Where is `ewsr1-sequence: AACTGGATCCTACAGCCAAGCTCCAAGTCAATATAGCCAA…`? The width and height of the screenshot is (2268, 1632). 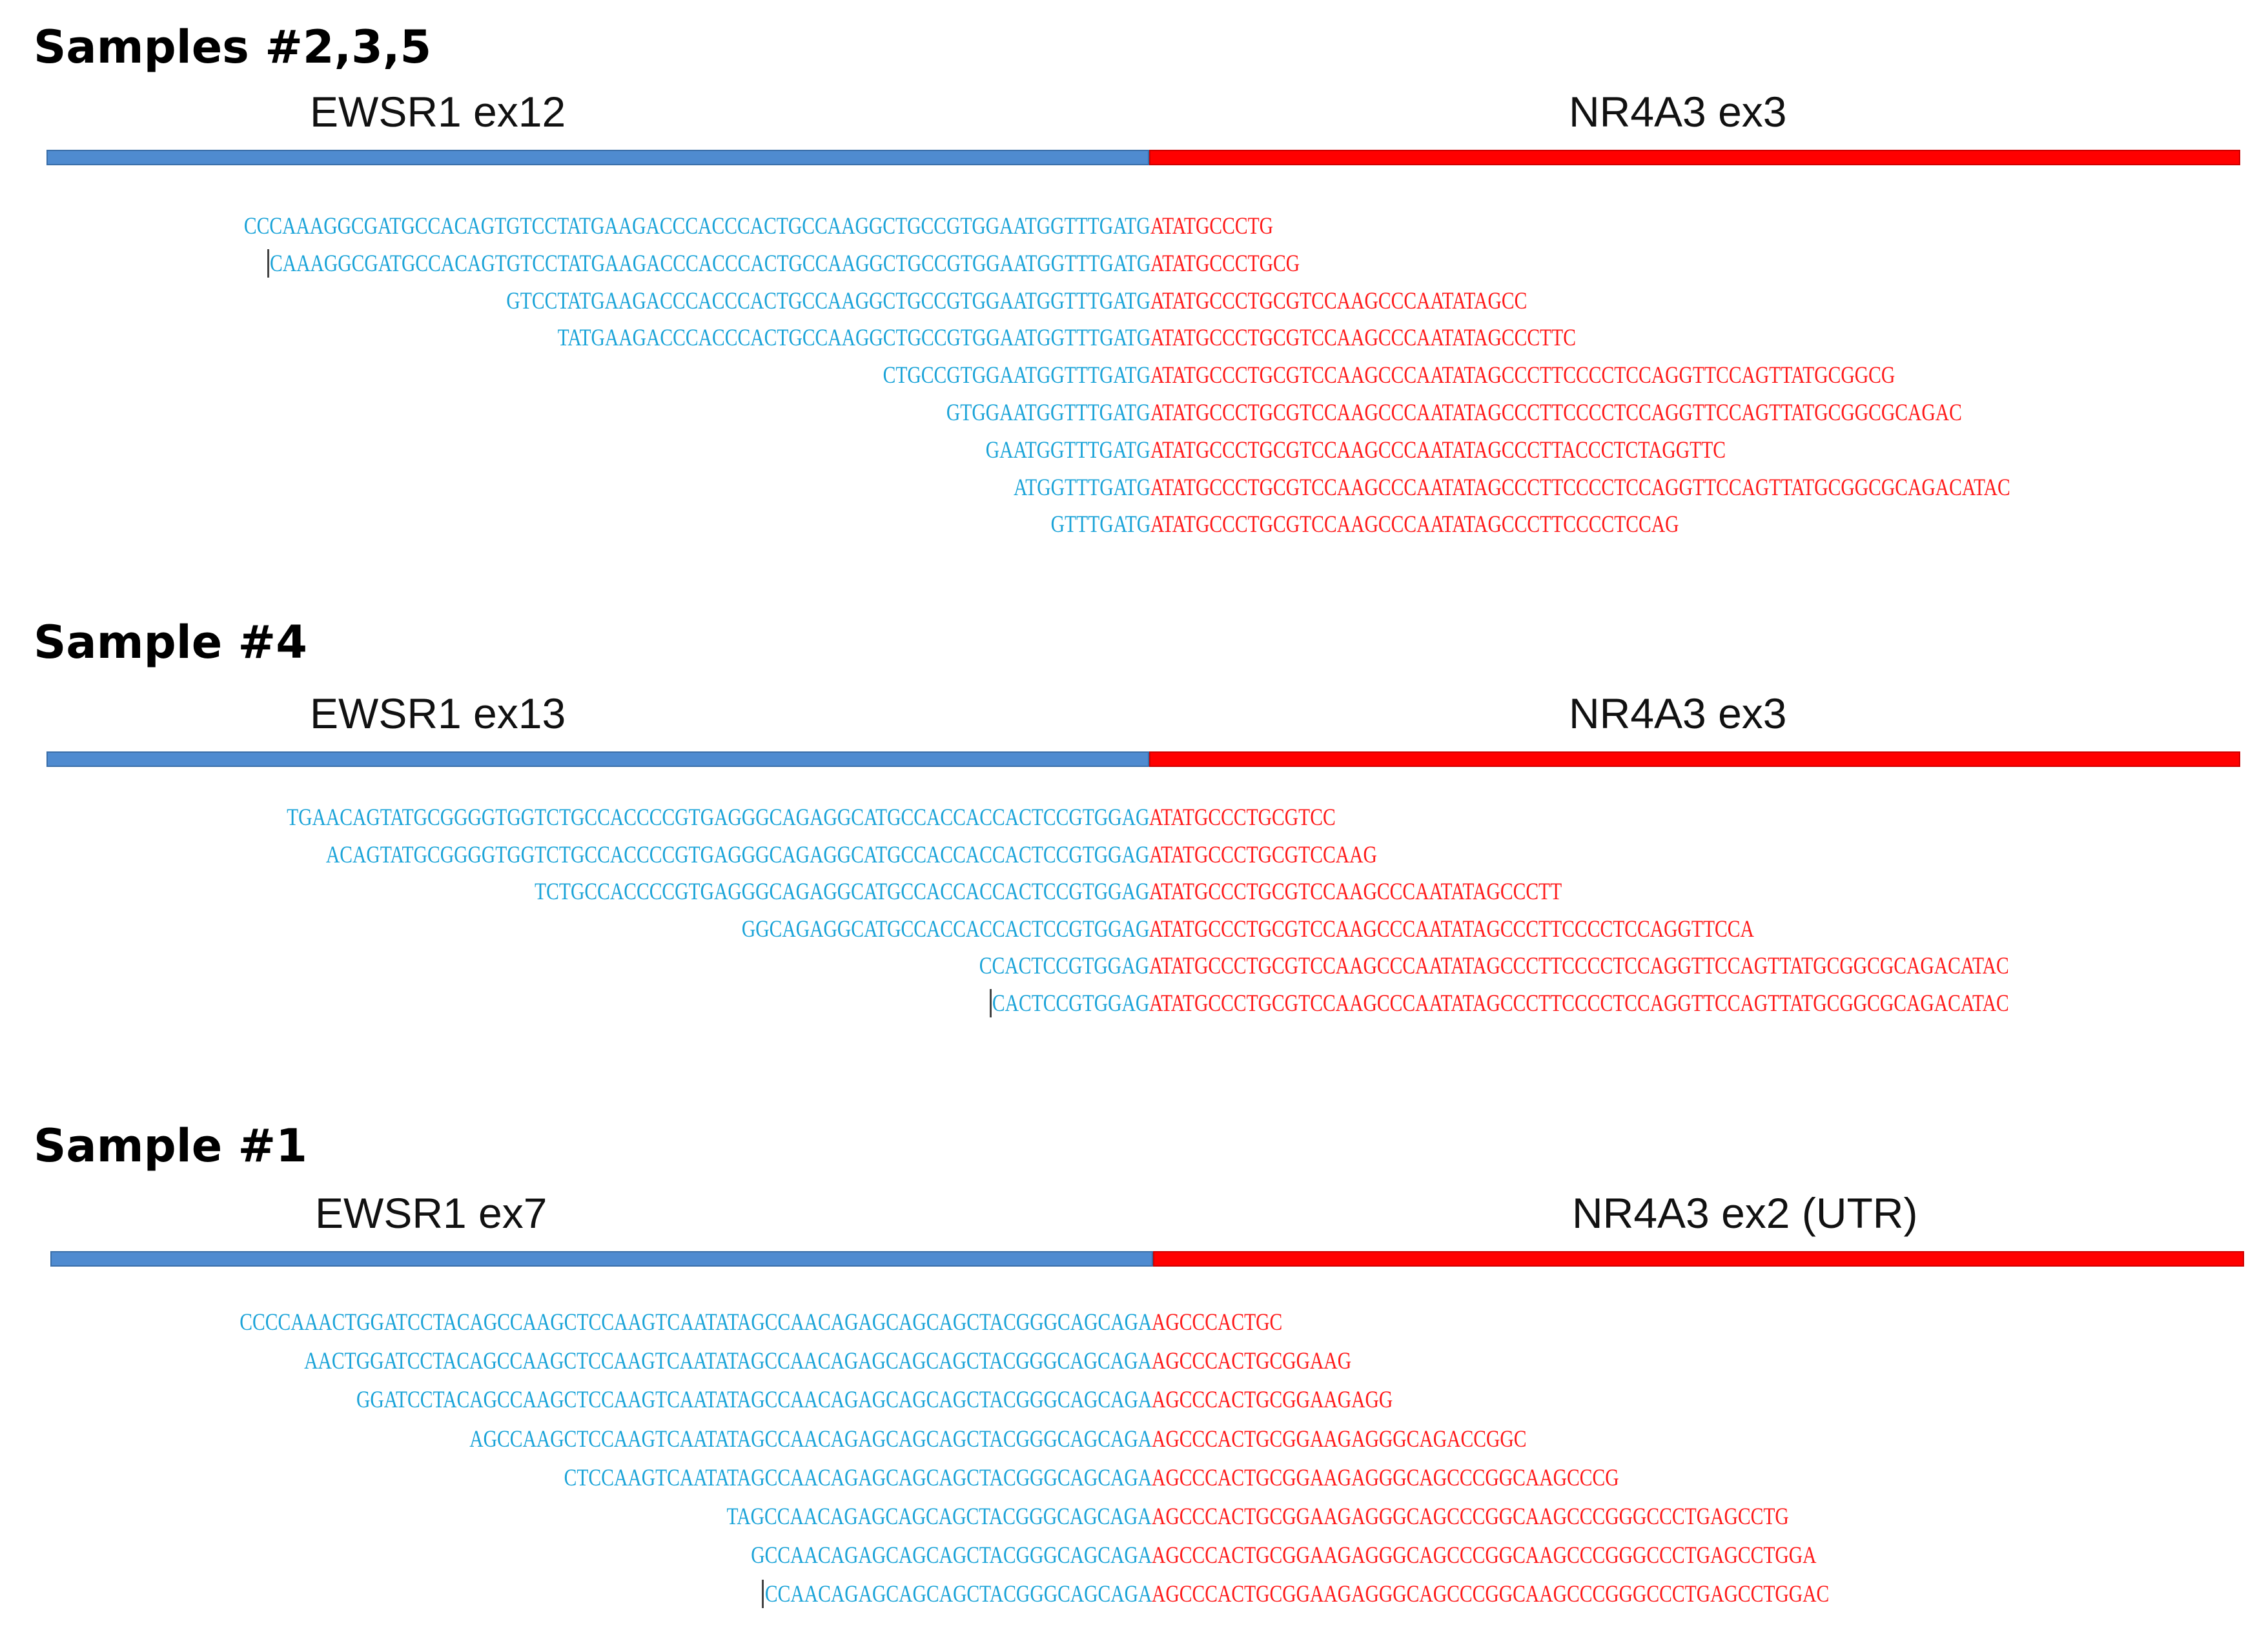
ewsr1-sequence: AACTGGATCCTACAGCCAAGCTCCAAGTCAATATAGCCAA… is located at coordinates (728, 1361).